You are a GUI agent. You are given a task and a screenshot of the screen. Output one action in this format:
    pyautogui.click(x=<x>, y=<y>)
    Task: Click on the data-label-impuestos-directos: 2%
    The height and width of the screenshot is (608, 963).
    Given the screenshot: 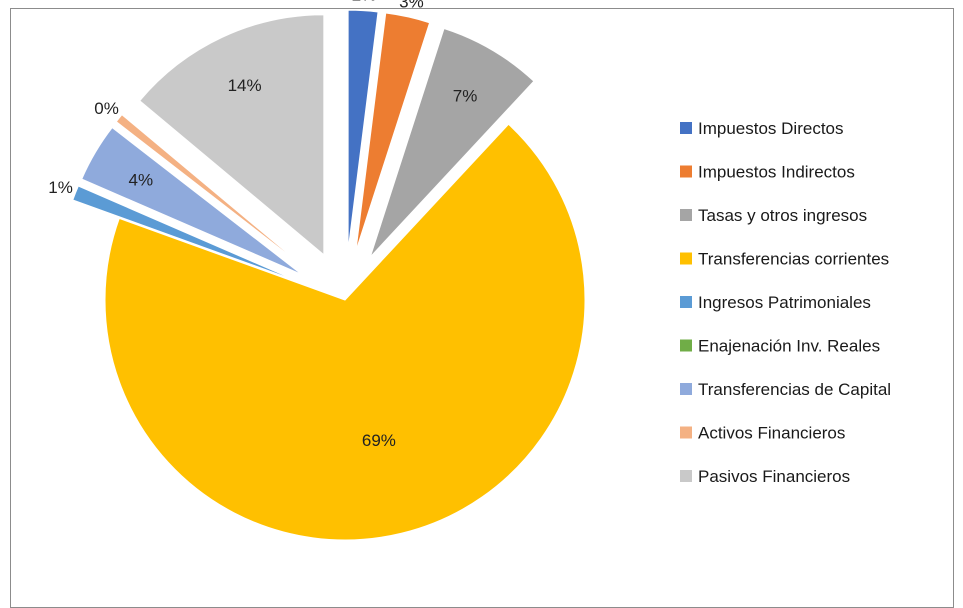 What is the action you would take?
    pyautogui.click(x=364, y=2)
    